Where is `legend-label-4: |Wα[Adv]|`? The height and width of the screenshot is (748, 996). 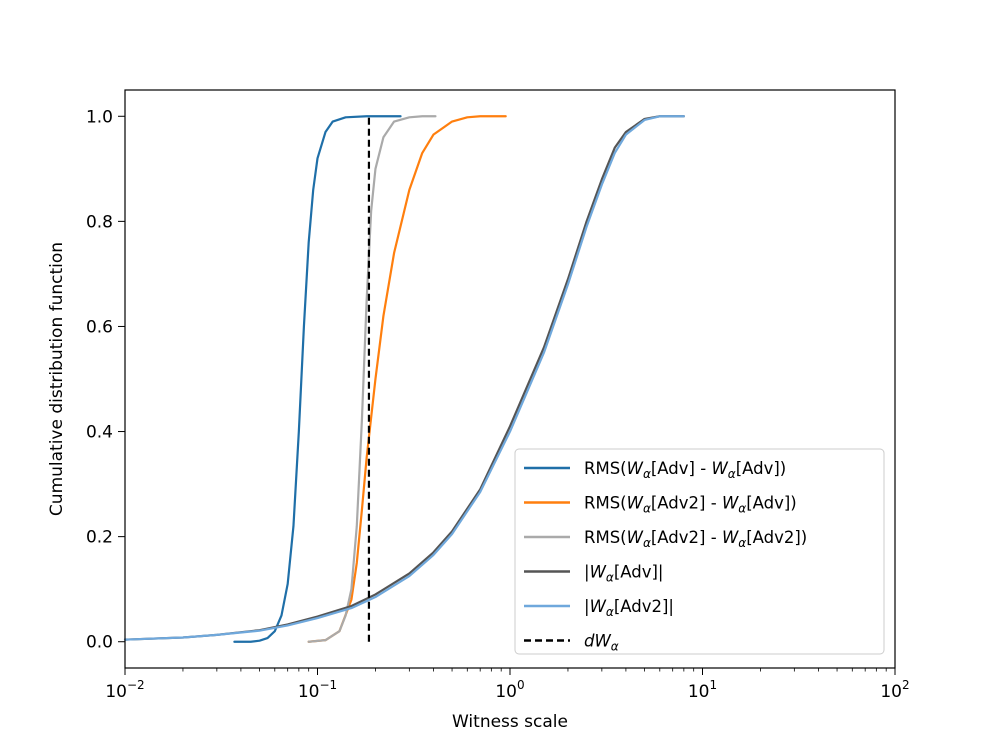 legend-label-4: |Wα[Adv]| is located at coordinates (623, 574).